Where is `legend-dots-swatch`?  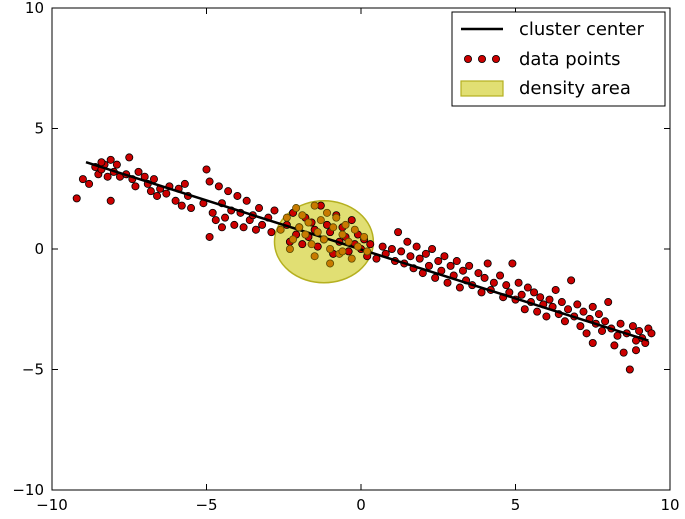
legend-dots-swatch is located at coordinates (481, 59).